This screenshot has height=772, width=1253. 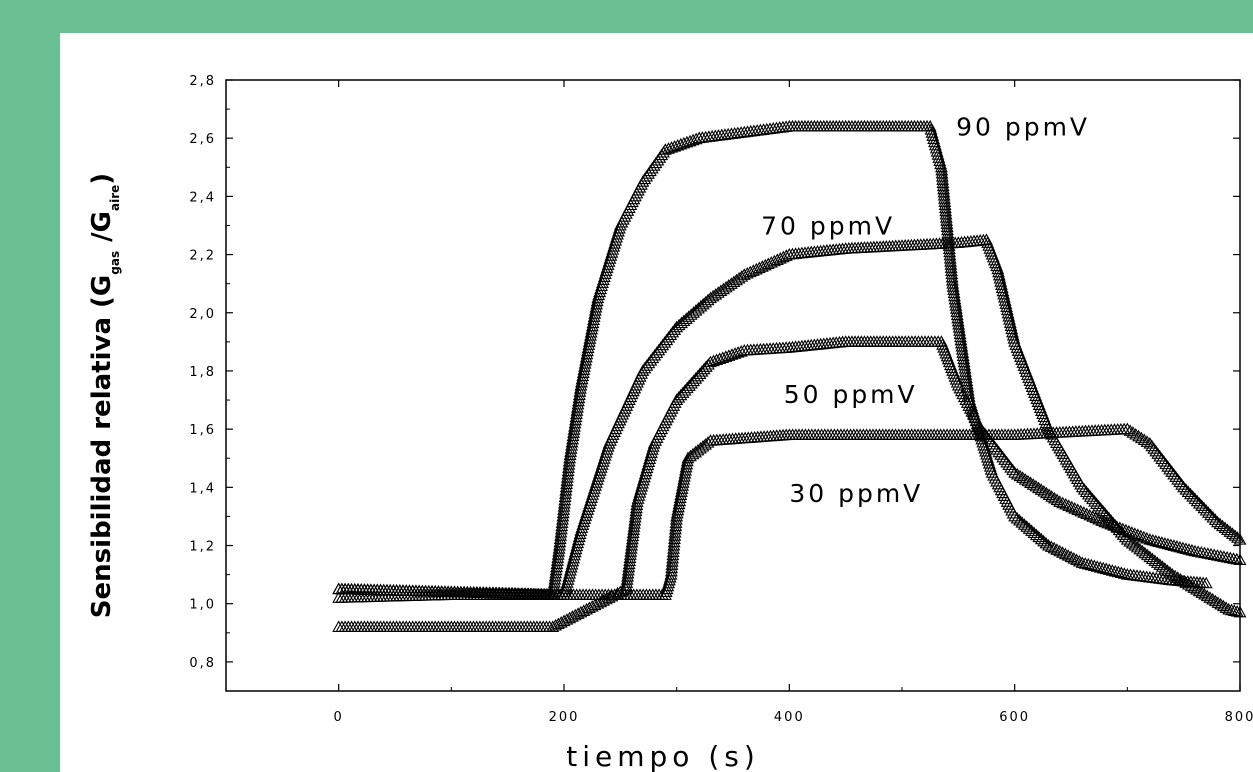 What do you see at coordinates (851, 394) in the screenshot?
I see `series-annotation: 50 ppmV` at bounding box center [851, 394].